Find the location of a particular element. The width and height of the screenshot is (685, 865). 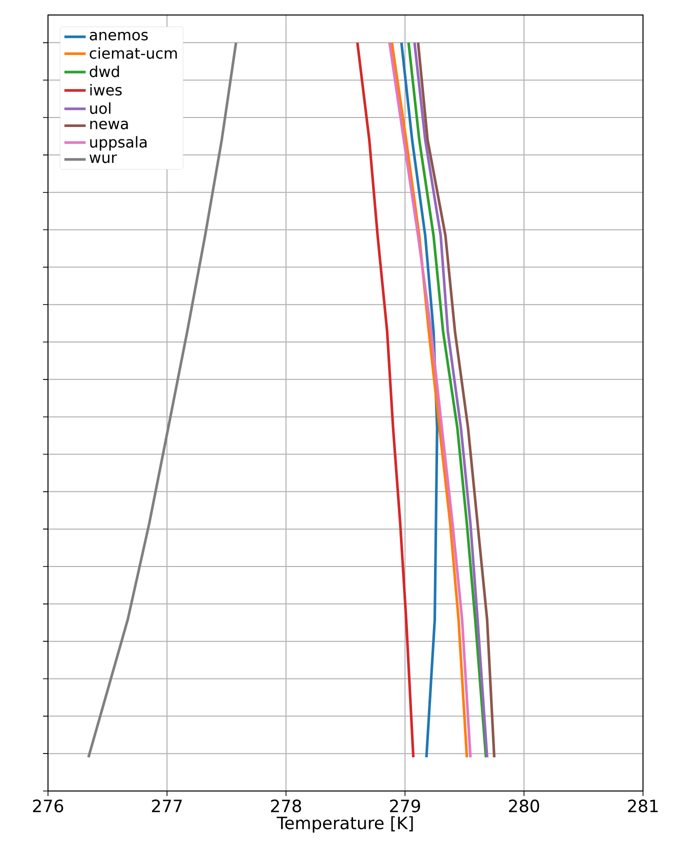

x-tick-label: 280 is located at coordinates (524, 806).